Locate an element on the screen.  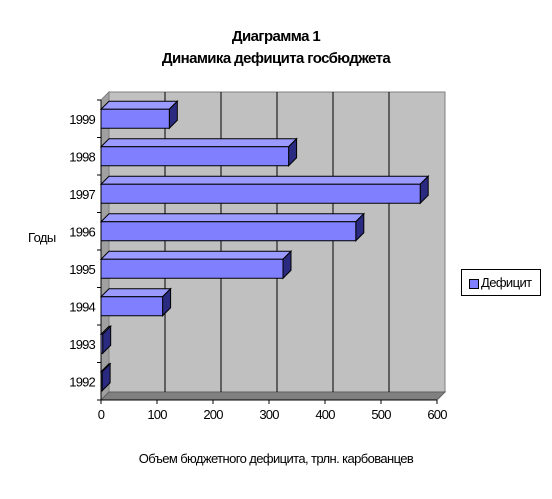
legend-swatch is located at coordinates (474, 284).